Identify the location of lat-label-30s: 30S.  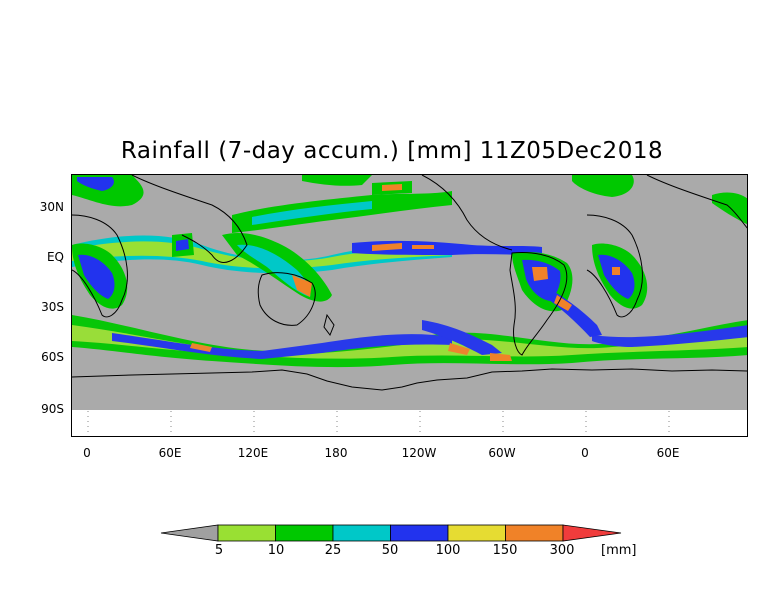
(52, 307).